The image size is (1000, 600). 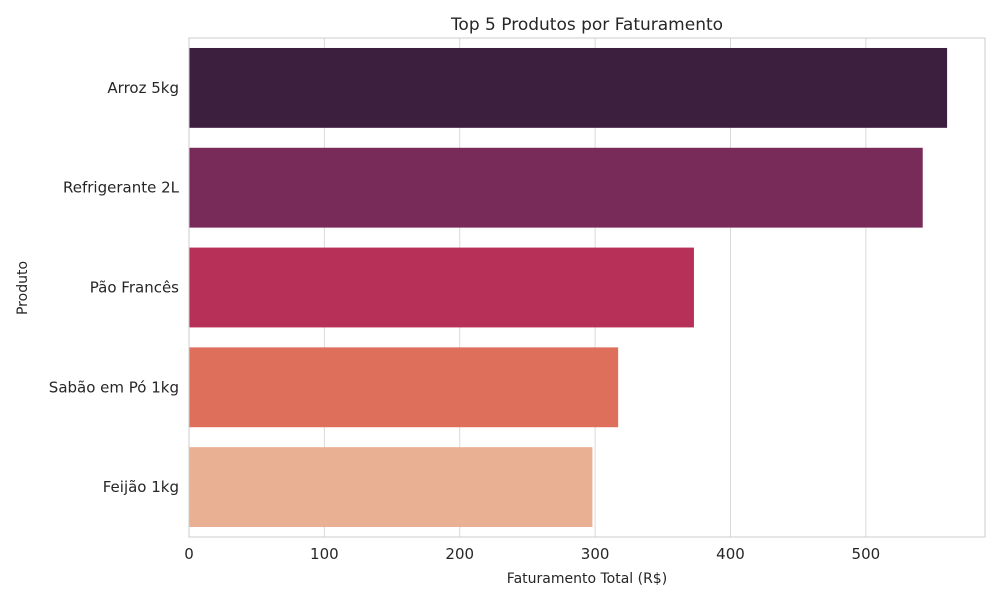 I want to click on x-tick-label: 400, so click(x=730, y=554).